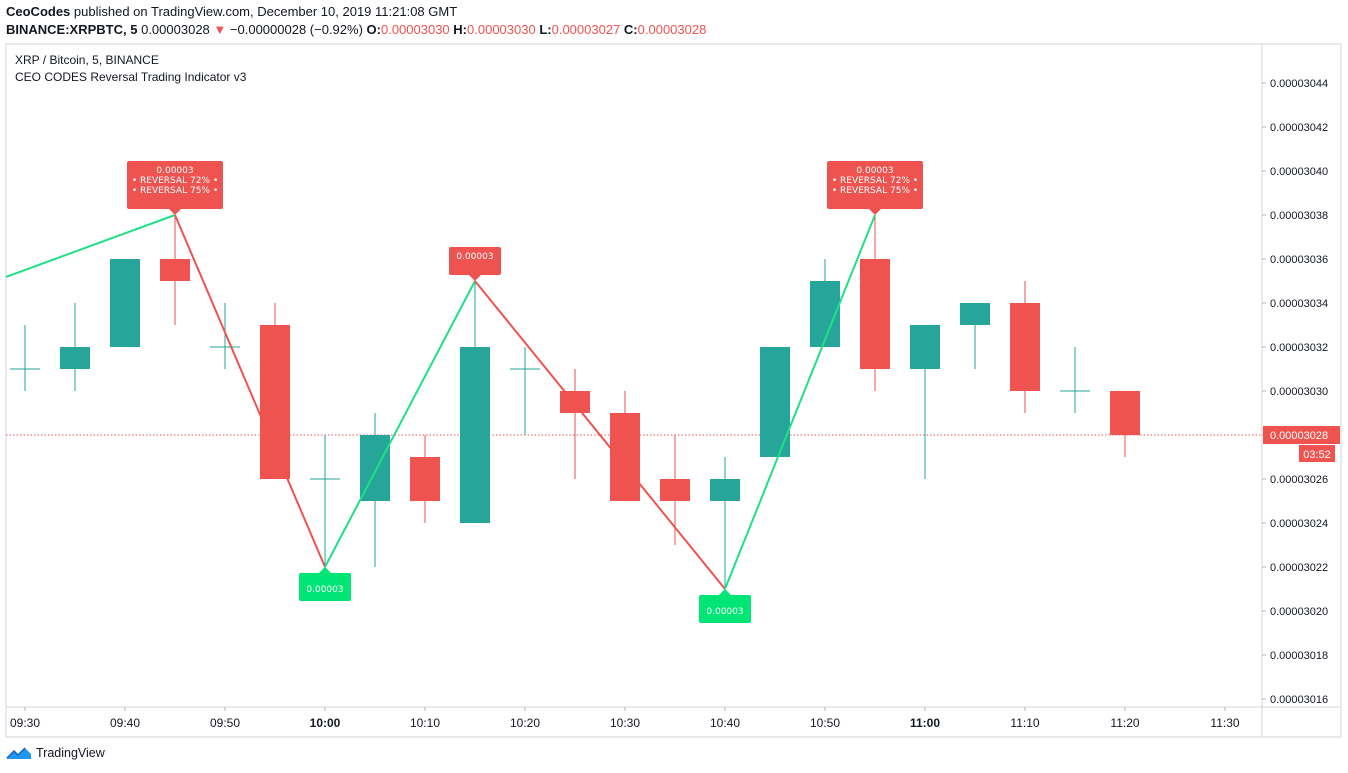 The width and height of the screenshot is (1348, 773). I want to click on low-value: 0.00003027, so click(586, 29).